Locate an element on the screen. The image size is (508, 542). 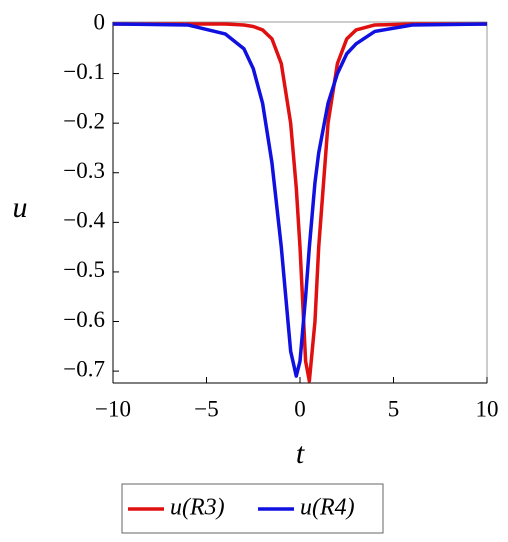
y-tick-label: −0.6 is located at coordinates (84, 319).